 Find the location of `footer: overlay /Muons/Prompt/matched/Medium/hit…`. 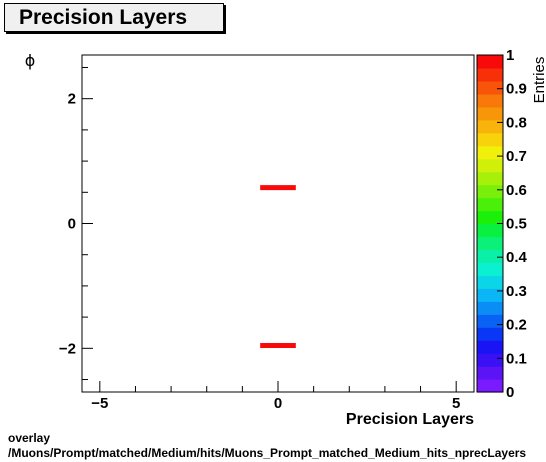

footer: overlay /Muons/Prompt/matched/Medium/hit… is located at coordinates (267, 446).